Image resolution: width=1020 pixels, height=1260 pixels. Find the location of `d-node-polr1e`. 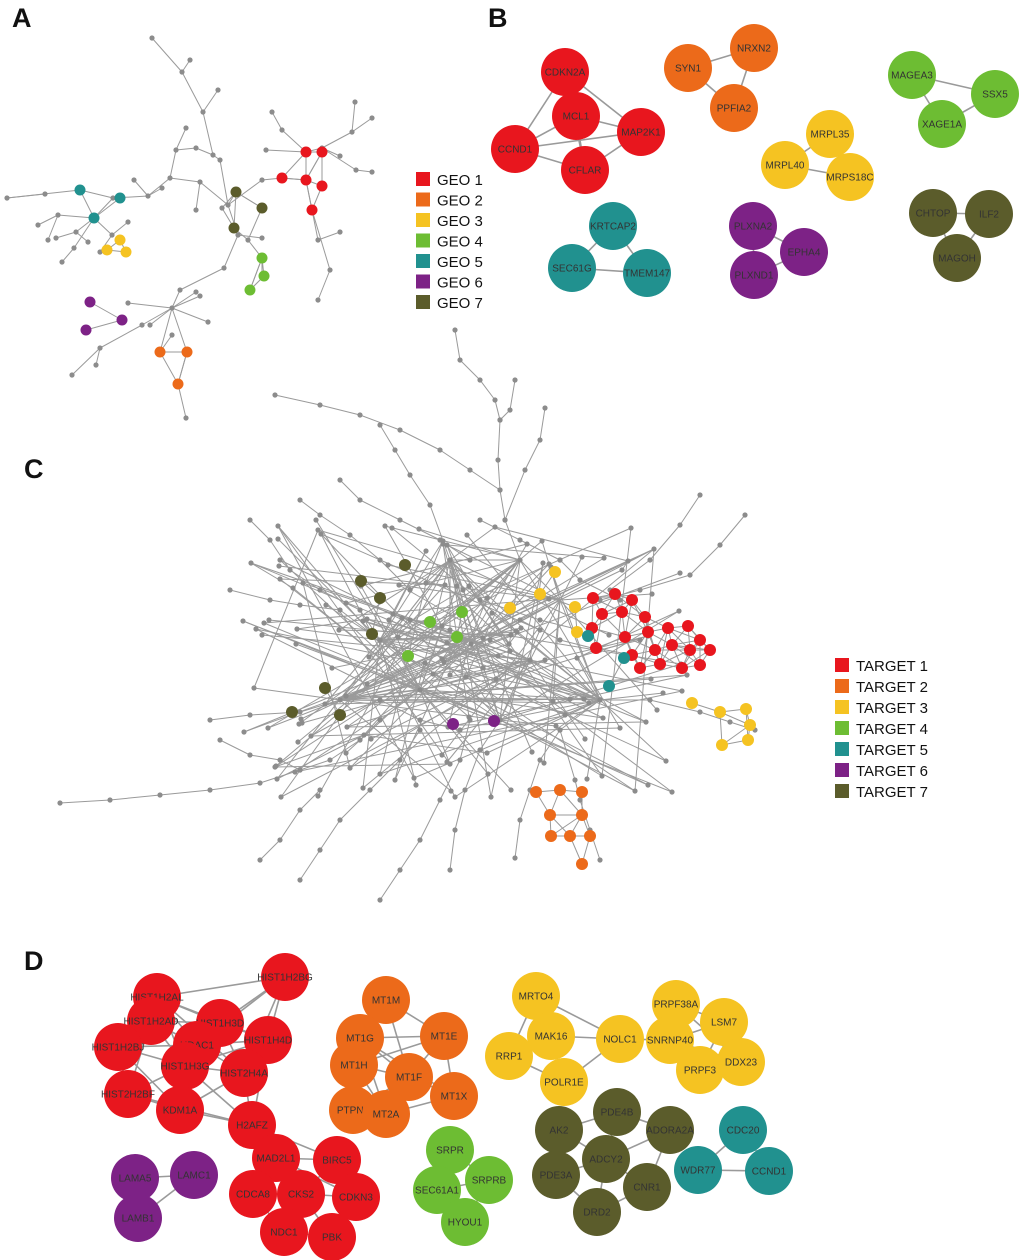

d-node-polr1e is located at coordinates (564, 1082).